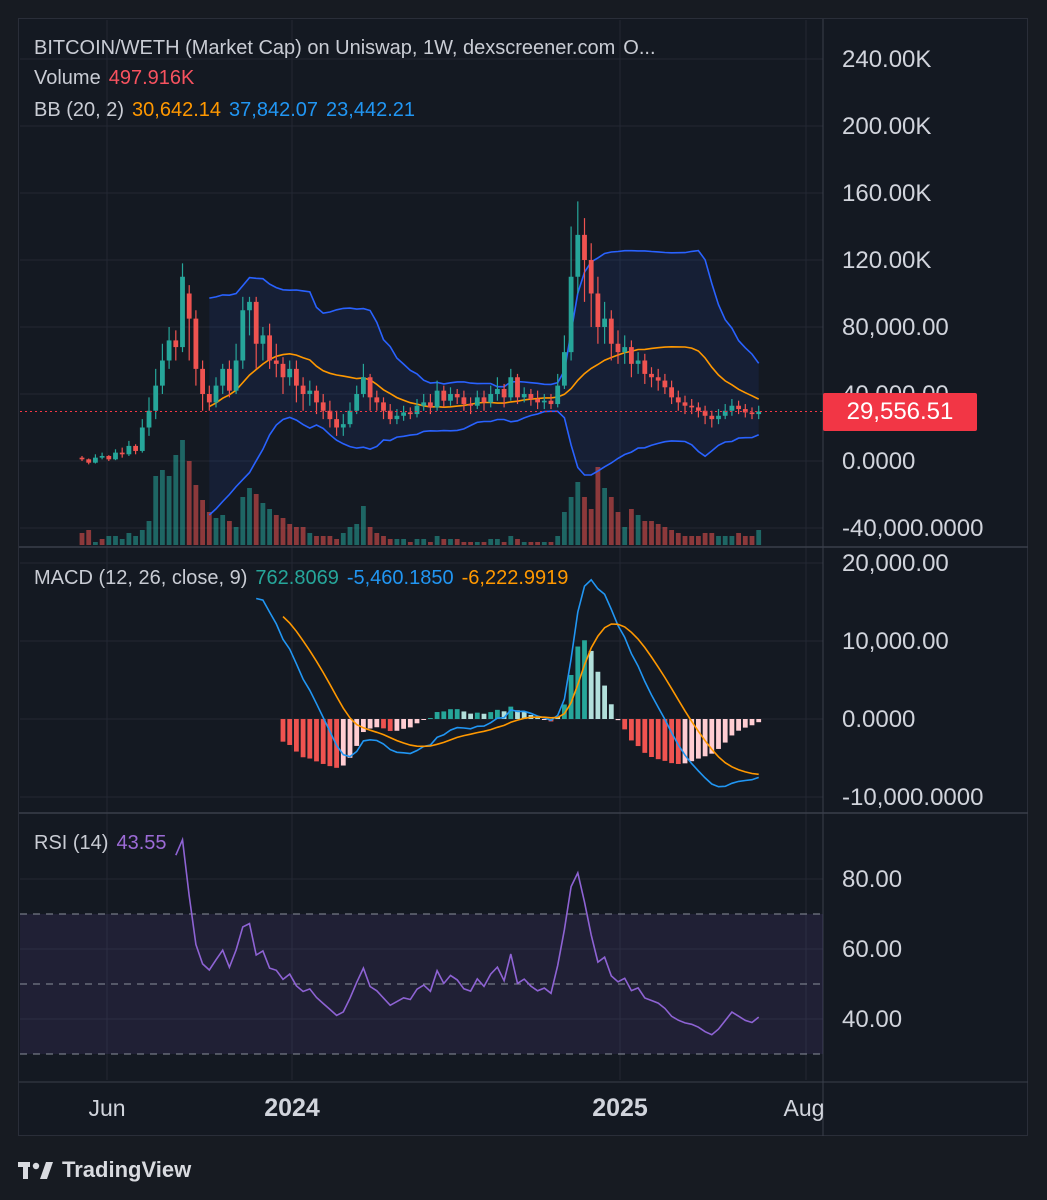  What do you see at coordinates (141, 578) in the screenshot?
I see `macd-label: MACD (12, 26, close, 9)` at bounding box center [141, 578].